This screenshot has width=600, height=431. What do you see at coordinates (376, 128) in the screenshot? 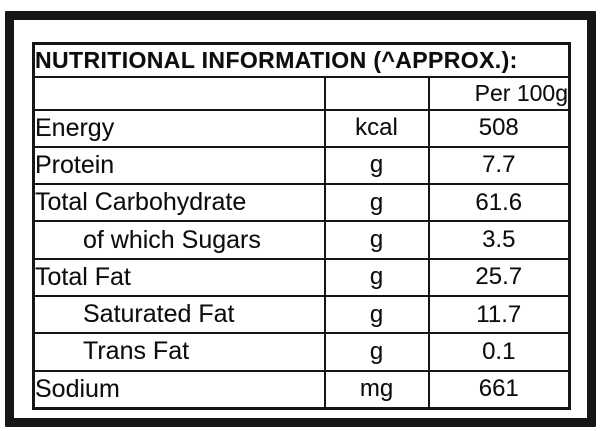
I see `nutrient-unit: kcal` at bounding box center [376, 128].